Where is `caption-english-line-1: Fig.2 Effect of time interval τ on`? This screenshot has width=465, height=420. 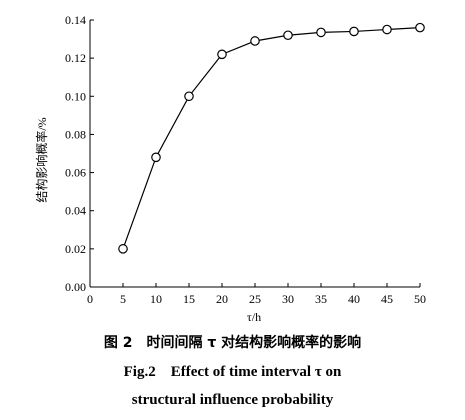
caption-english-line-1: Fig.2 Effect of time interval τ on is located at coordinates (232, 372).